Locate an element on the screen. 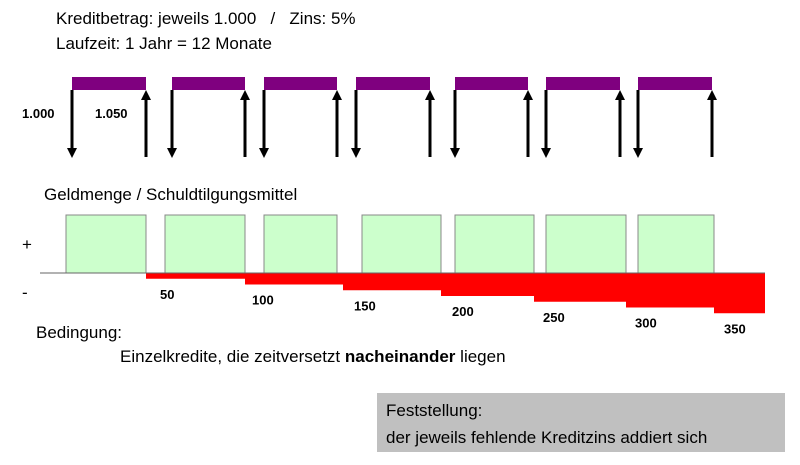  text-part-bold: nacheinander is located at coordinates (400, 356).